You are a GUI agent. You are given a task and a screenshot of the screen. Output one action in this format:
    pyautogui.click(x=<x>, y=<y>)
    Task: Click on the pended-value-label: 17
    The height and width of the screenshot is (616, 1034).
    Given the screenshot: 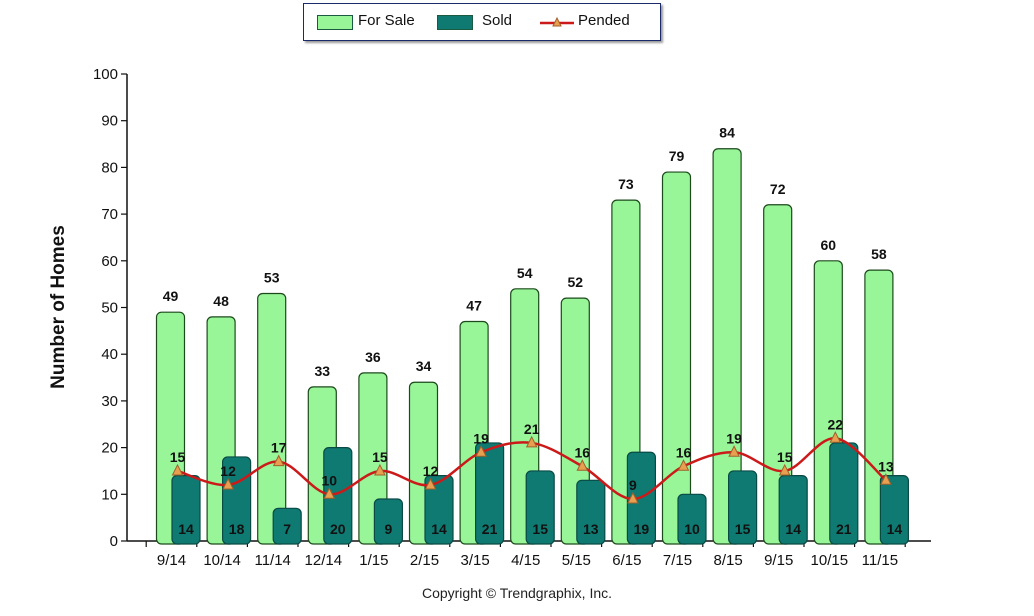 What is the action you would take?
    pyautogui.click(x=279, y=448)
    